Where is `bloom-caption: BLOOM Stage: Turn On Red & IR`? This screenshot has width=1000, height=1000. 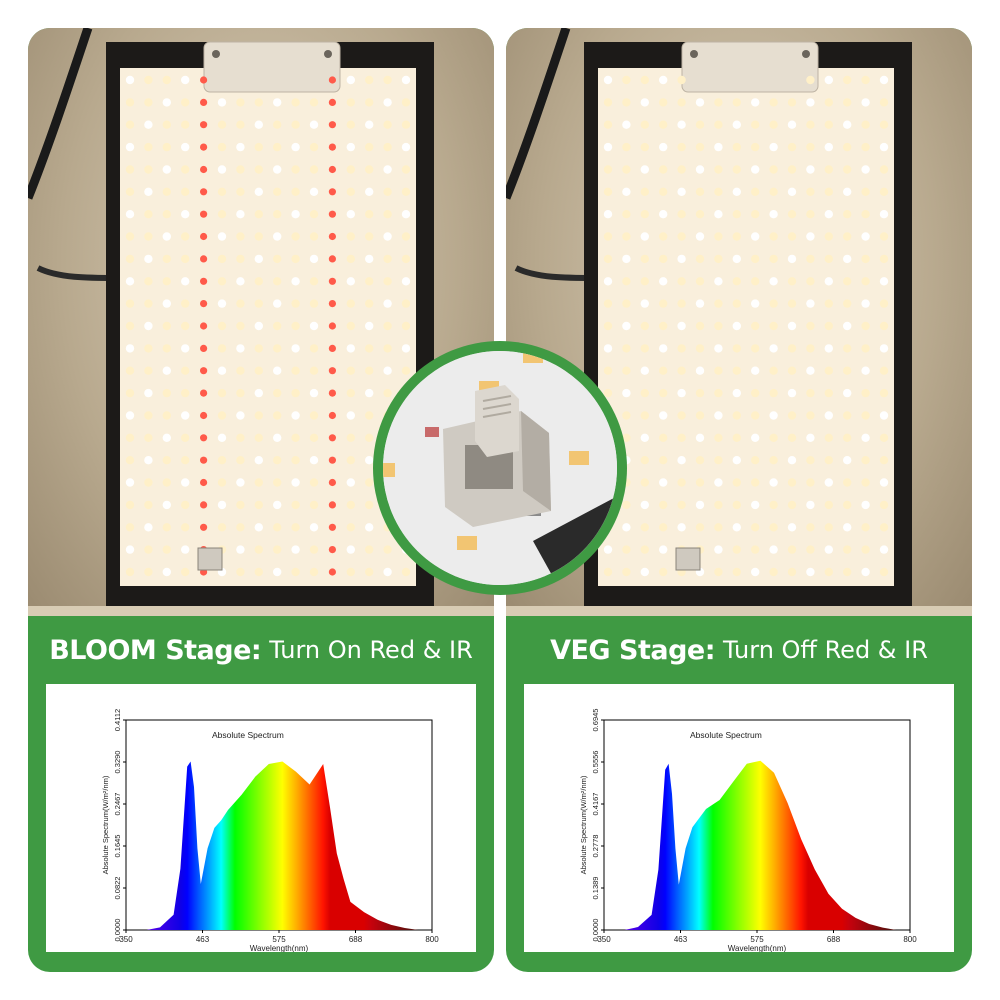 bloom-caption: BLOOM Stage: Turn On Red & IR is located at coordinates (261, 650).